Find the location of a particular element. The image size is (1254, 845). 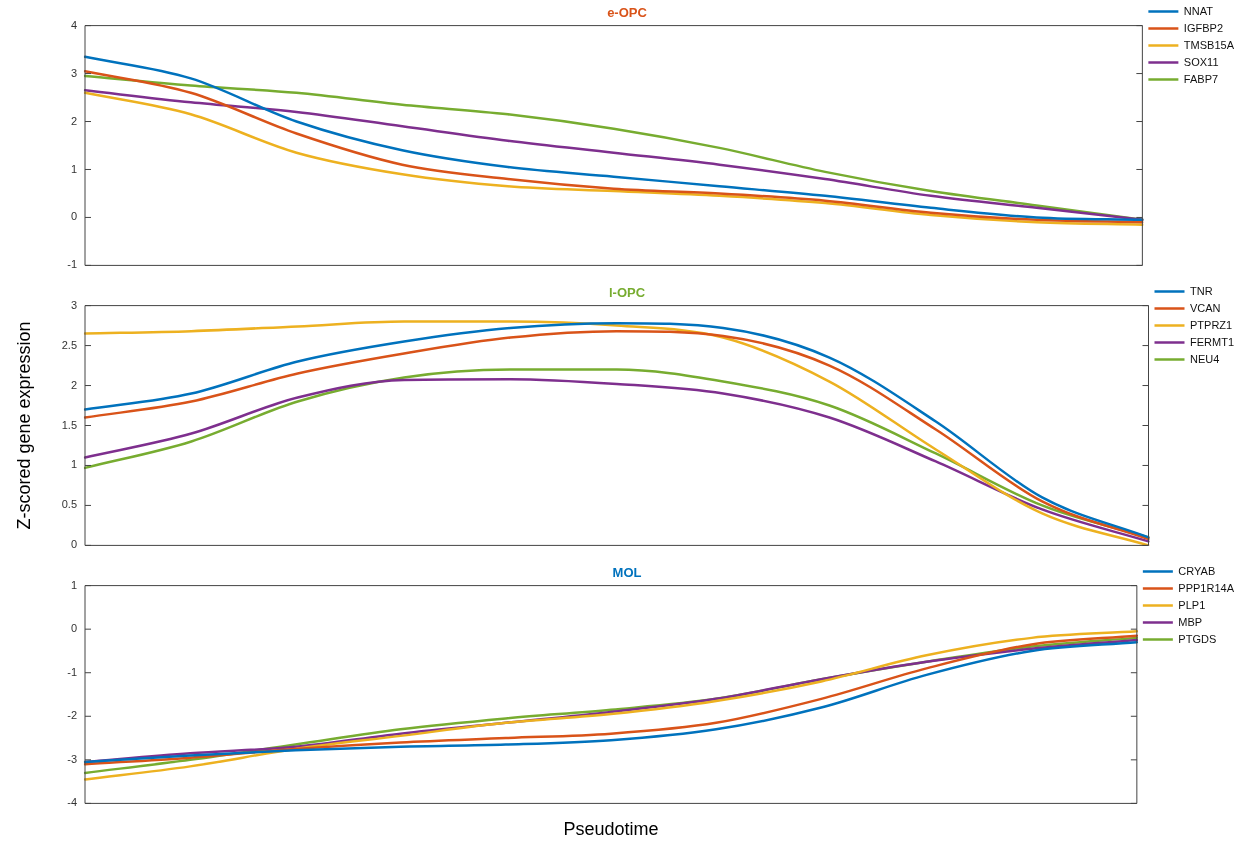

chart-title: MOL is located at coordinates (627, 573).